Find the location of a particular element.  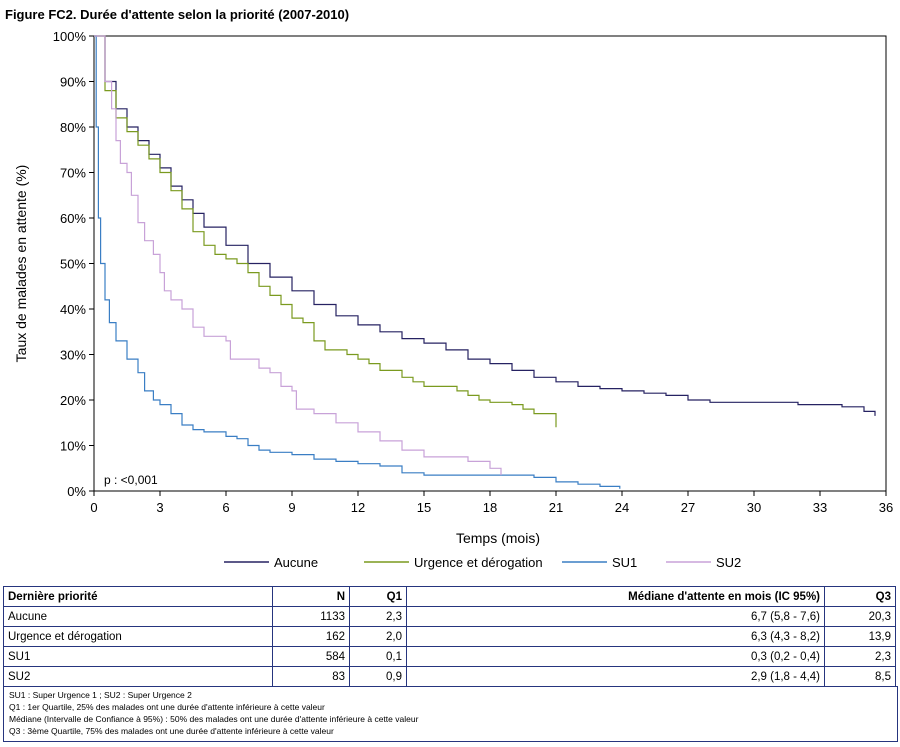

y-tick-label: 90% is located at coordinates (73, 82).